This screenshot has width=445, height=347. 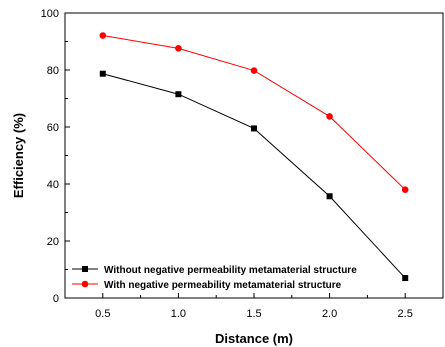 I want to click on y-tick-label: 100, so click(x=50, y=14).